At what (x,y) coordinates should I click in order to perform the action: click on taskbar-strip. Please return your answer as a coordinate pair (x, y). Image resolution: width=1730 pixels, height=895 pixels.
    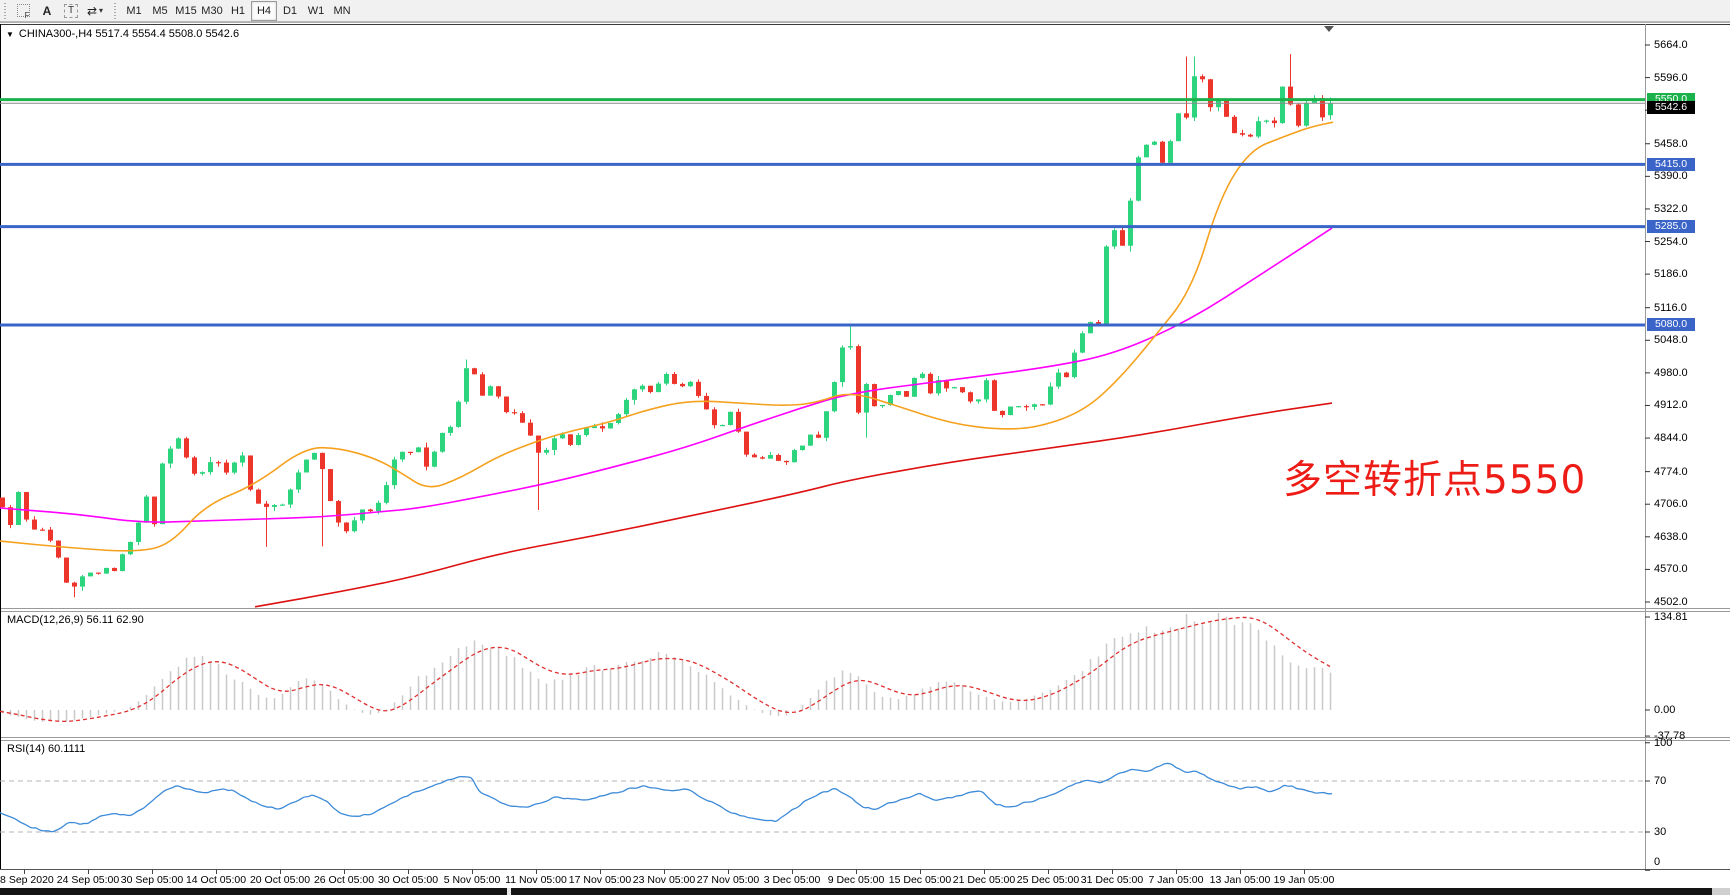
    Looking at the image, I should click on (865, 891).